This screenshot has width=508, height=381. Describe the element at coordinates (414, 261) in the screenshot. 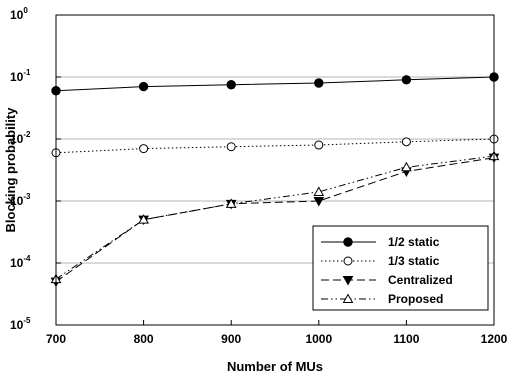

I see `legend-label-1-3-static: 1/3 static` at that location.